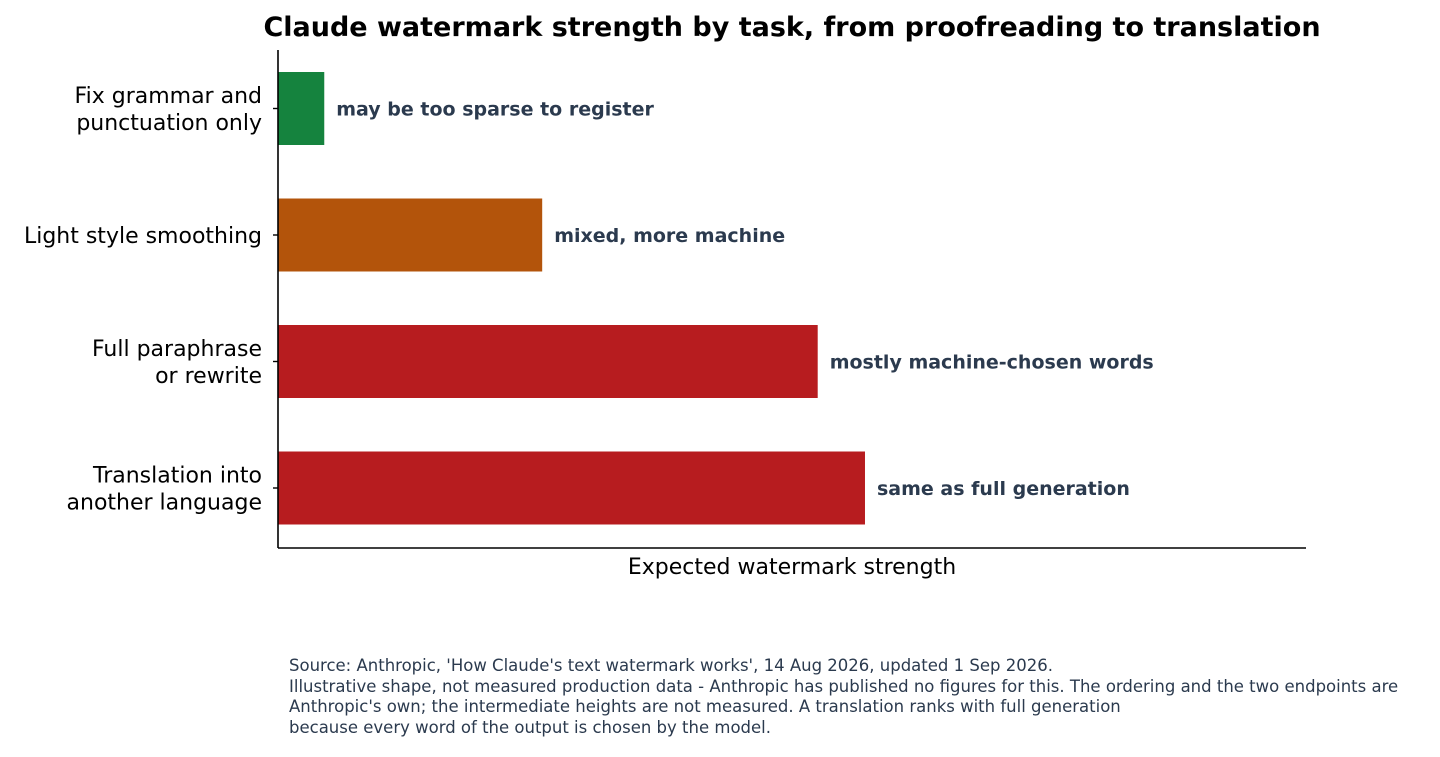  What do you see at coordinates (164, 490) in the screenshot?
I see `y-tick-label: Translation into another language` at bounding box center [164, 490].